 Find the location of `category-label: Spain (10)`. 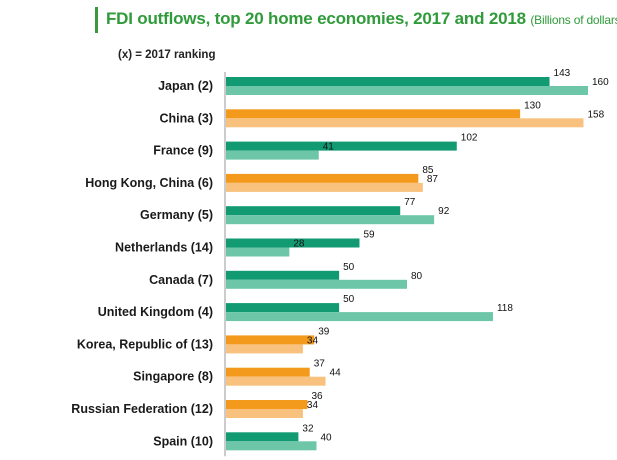

category-label: Spain (10) is located at coordinates (183, 441).